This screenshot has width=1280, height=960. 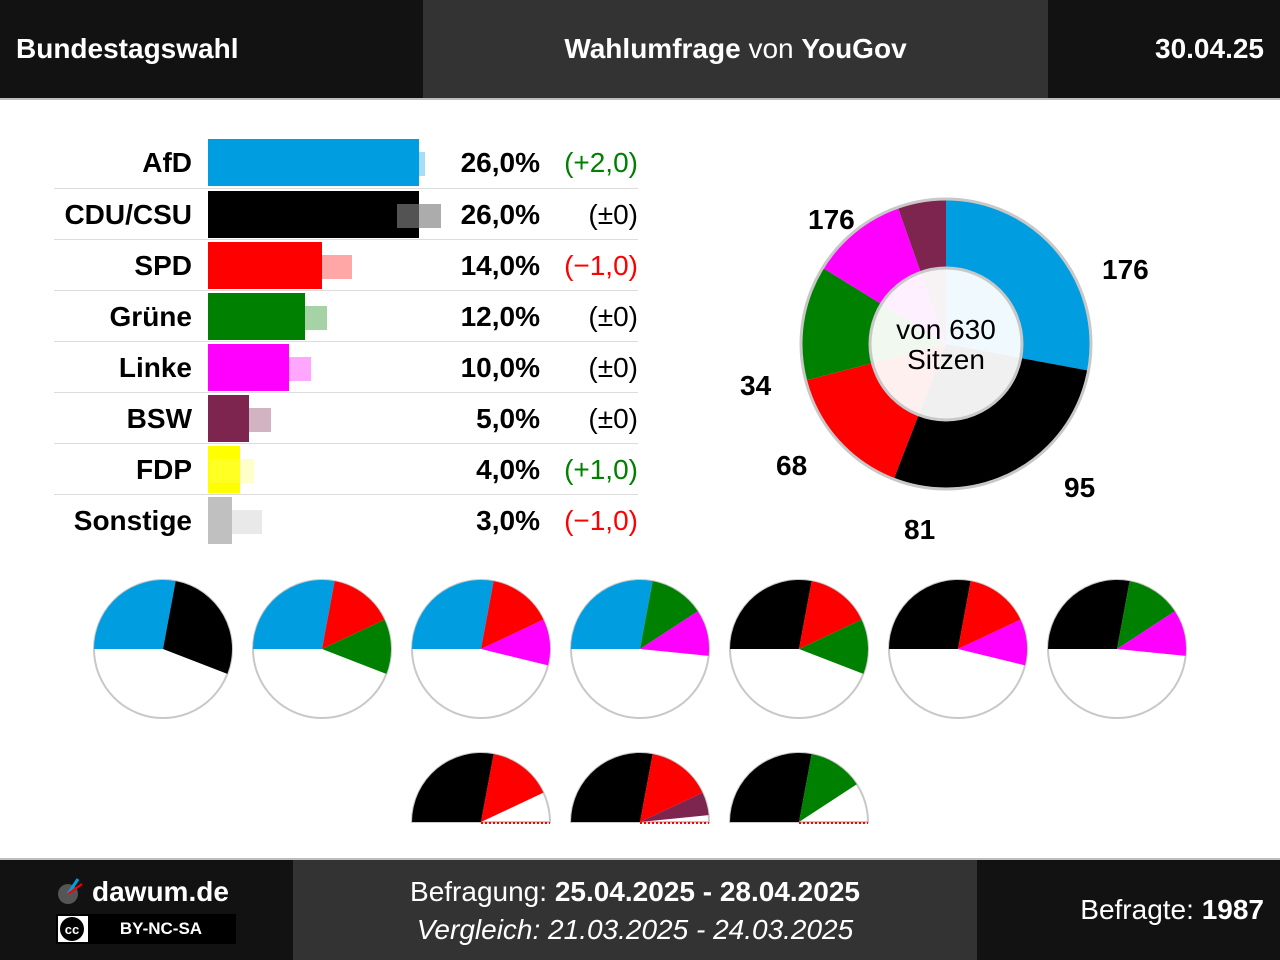 What do you see at coordinates (500, 162) in the screenshot?
I see `party-percent: 26,0%` at bounding box center [500, 162].